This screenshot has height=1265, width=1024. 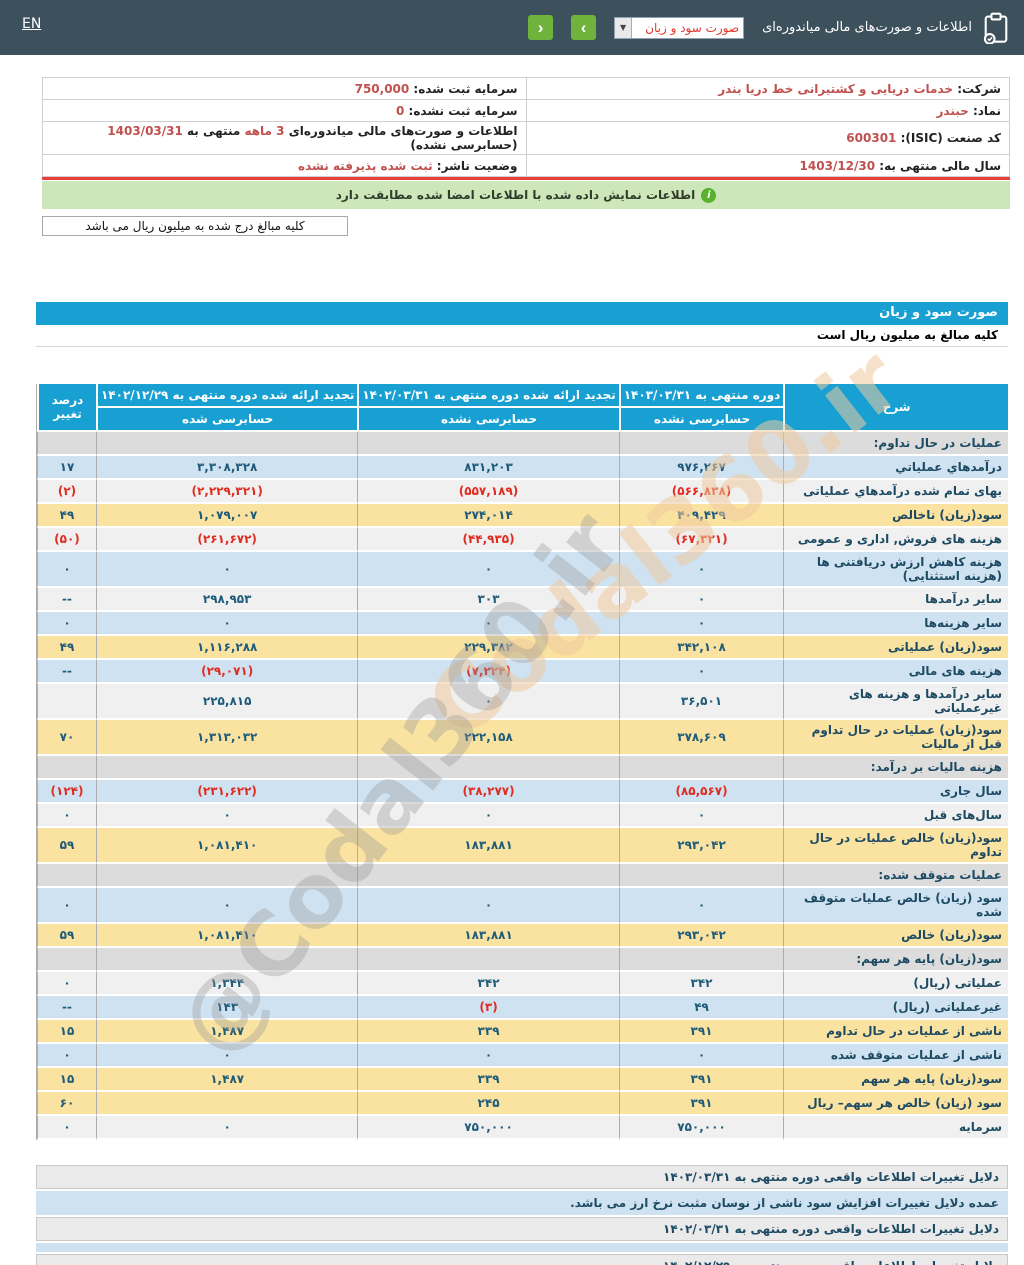 What do you see at coordinates (701, 702) in the screenshot?
I see `row-value: ۳۶,۵۰۱` at bounding box center [701, 702].